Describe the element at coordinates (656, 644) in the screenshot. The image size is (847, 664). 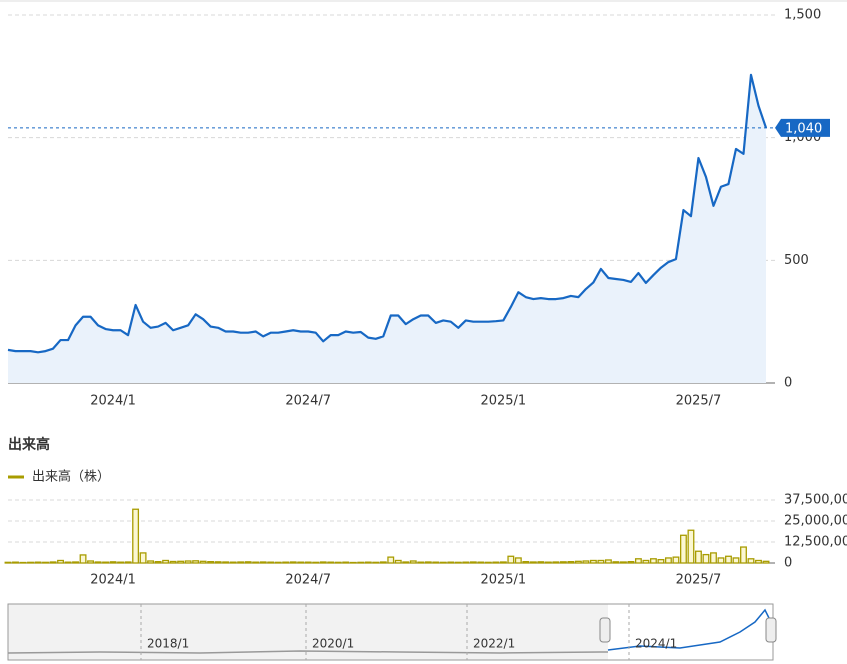
I see `navigator-label: 2024/1` at that location.